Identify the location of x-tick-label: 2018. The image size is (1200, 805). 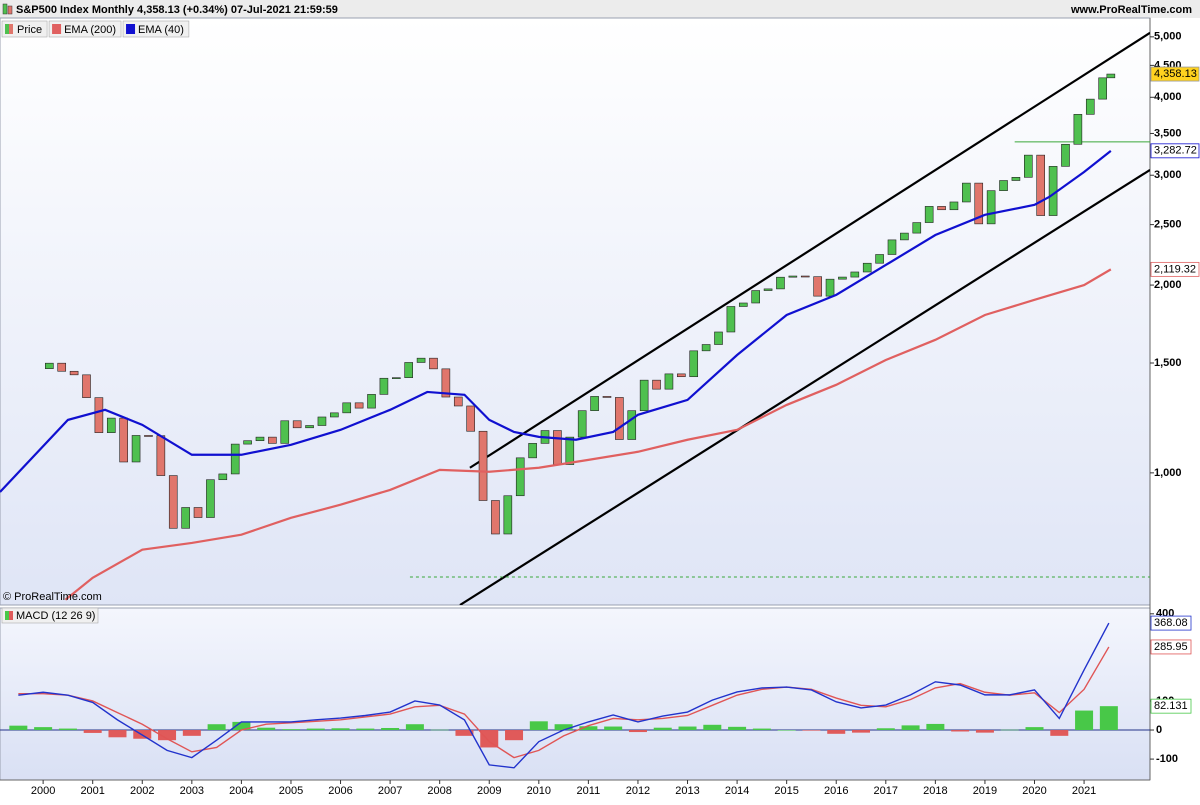
(935, 791).